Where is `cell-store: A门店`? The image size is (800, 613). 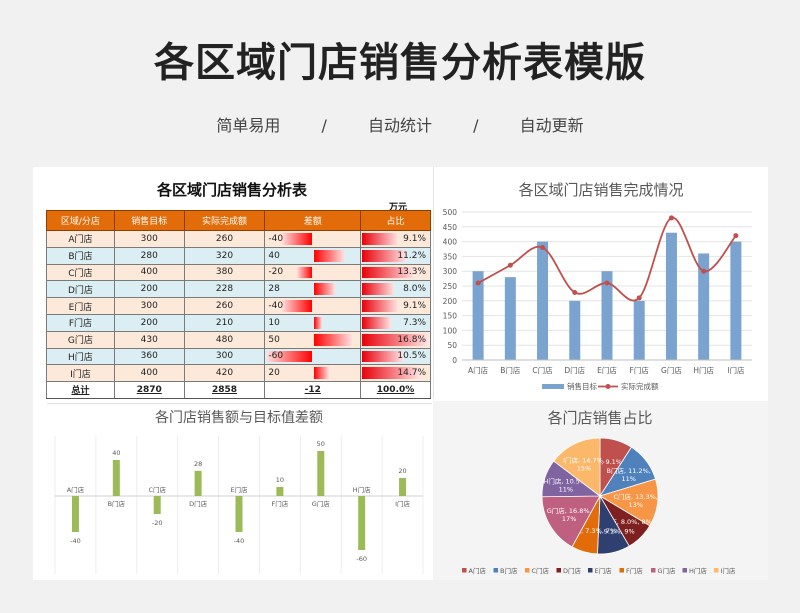
cell-store: A门店 is located at coordinates (80, 239).